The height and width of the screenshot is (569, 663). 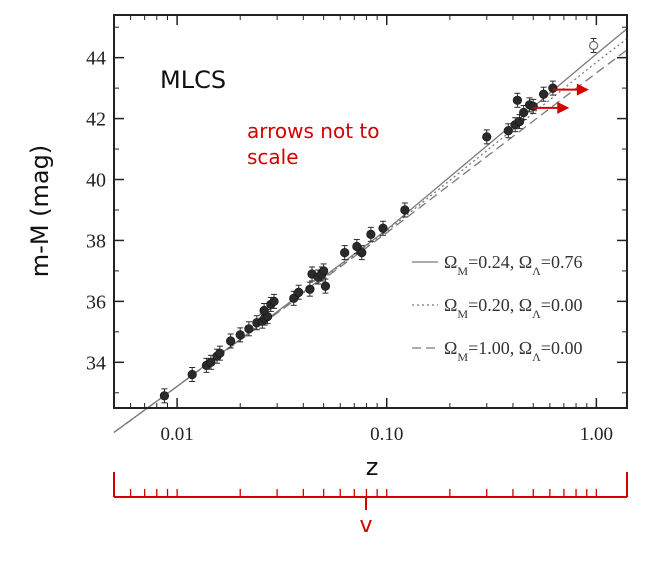 I want to click on legend-entry: ΩM=0.20, ΩΛ=0.00, so click(x=513, y=308).